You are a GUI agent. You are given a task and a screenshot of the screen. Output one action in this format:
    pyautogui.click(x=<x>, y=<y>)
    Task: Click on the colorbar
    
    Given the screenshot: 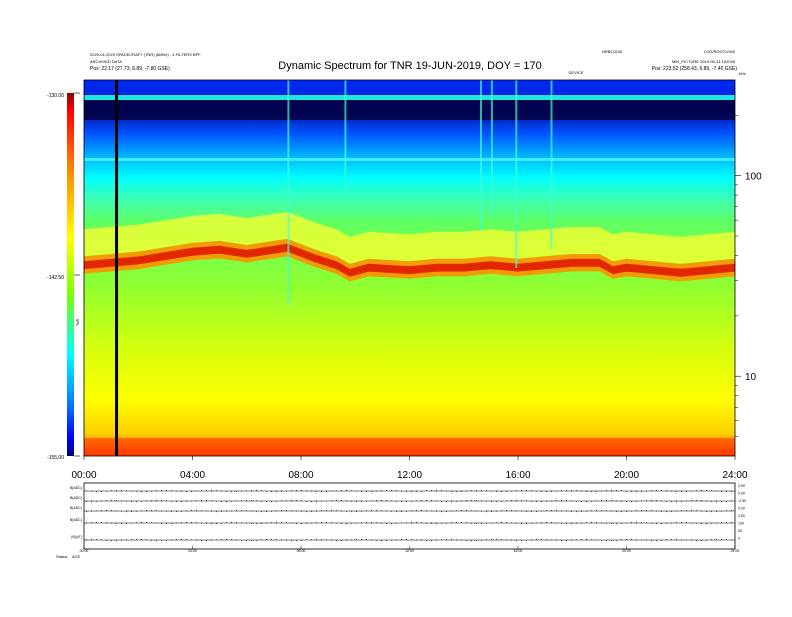 What is the action you would take?
    pyautogui.click(x=70, y=274)
    